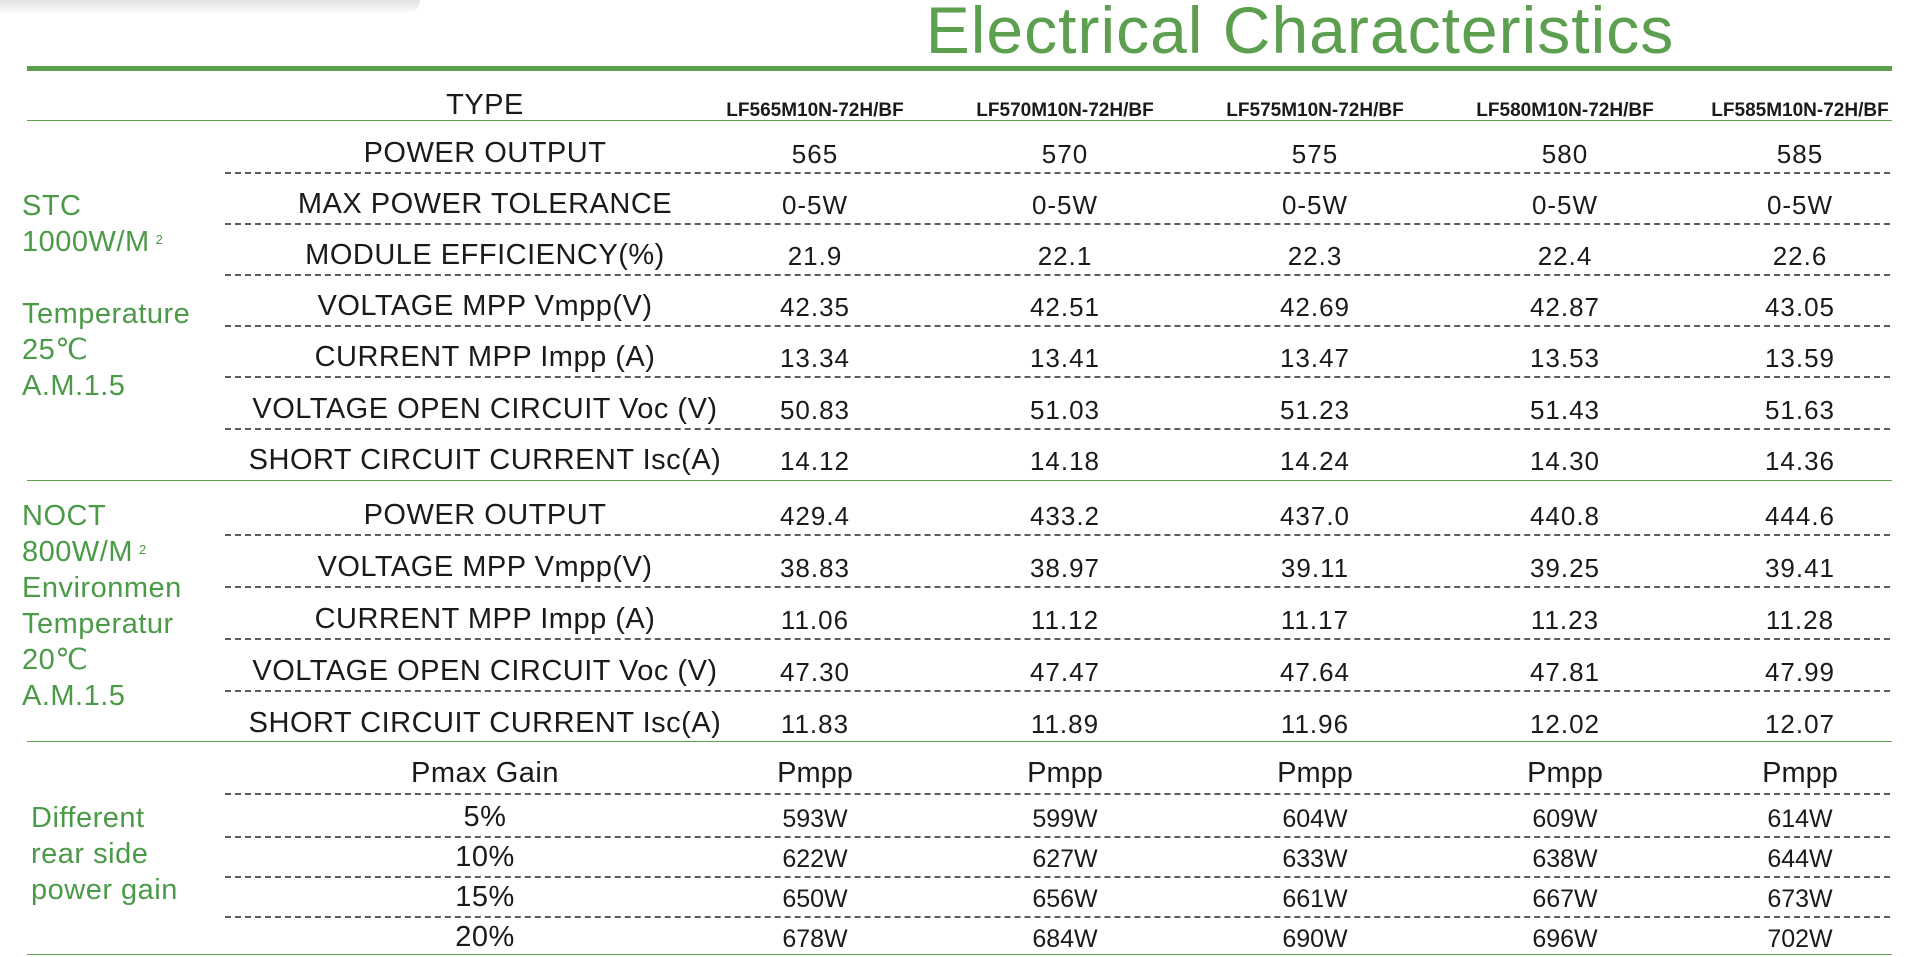 The image size is (1910, 957). What do you see at coordinates (1565, 568) in the screenshot?
I see `value-cell: 39.25` at bounding box center [1565, 568].